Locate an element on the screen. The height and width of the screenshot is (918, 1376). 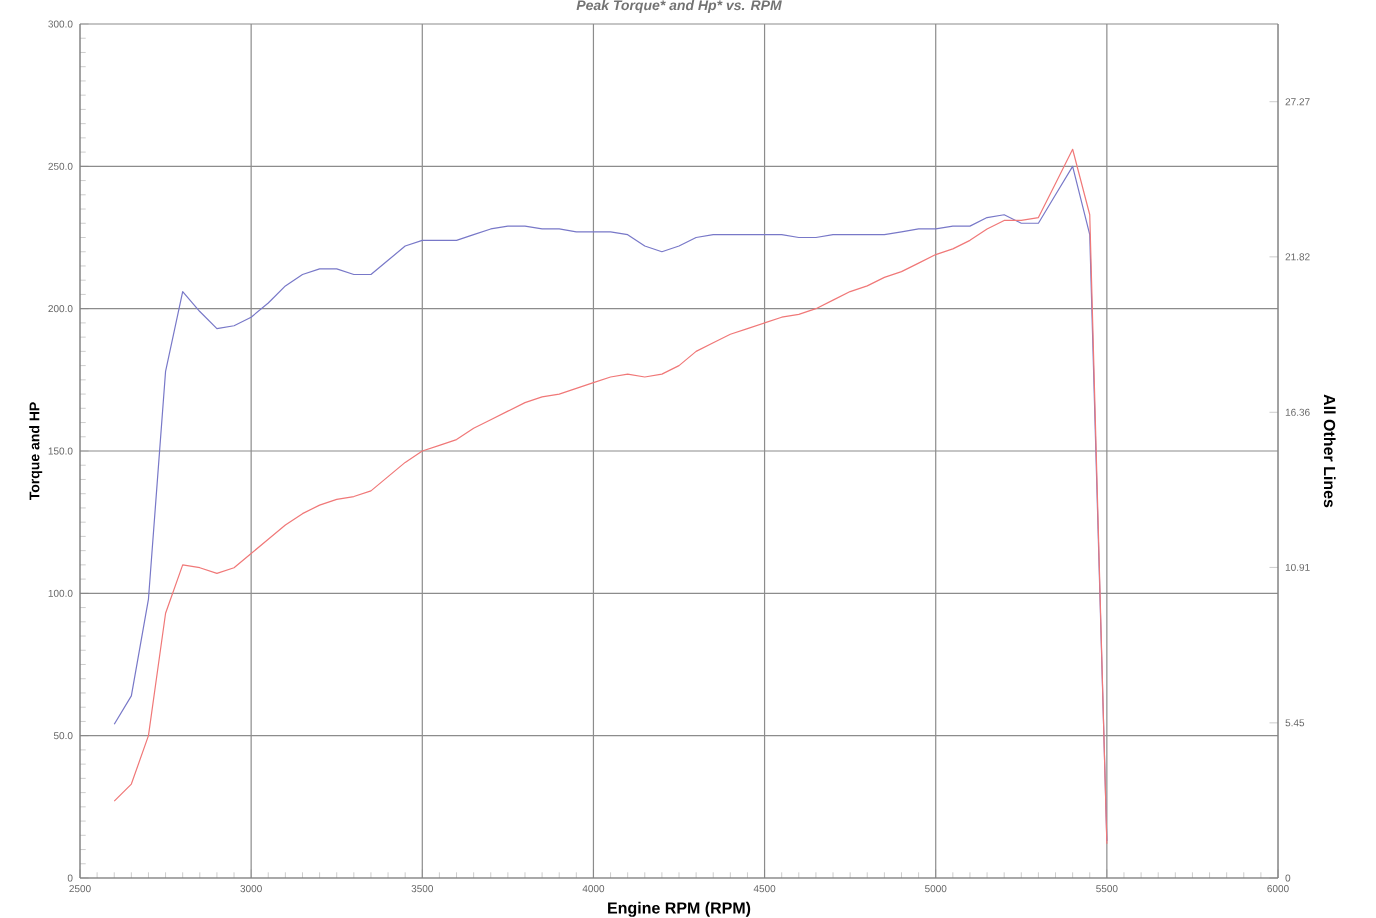
x-axis-title: Engine RPM (RPM) is located at coordinates (679, 909).